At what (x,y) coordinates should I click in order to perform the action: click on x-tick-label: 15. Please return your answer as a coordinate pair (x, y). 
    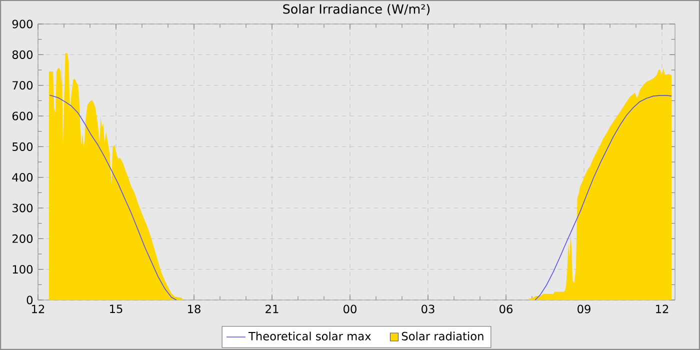
    Looking at the image, I should click on (116, 309).